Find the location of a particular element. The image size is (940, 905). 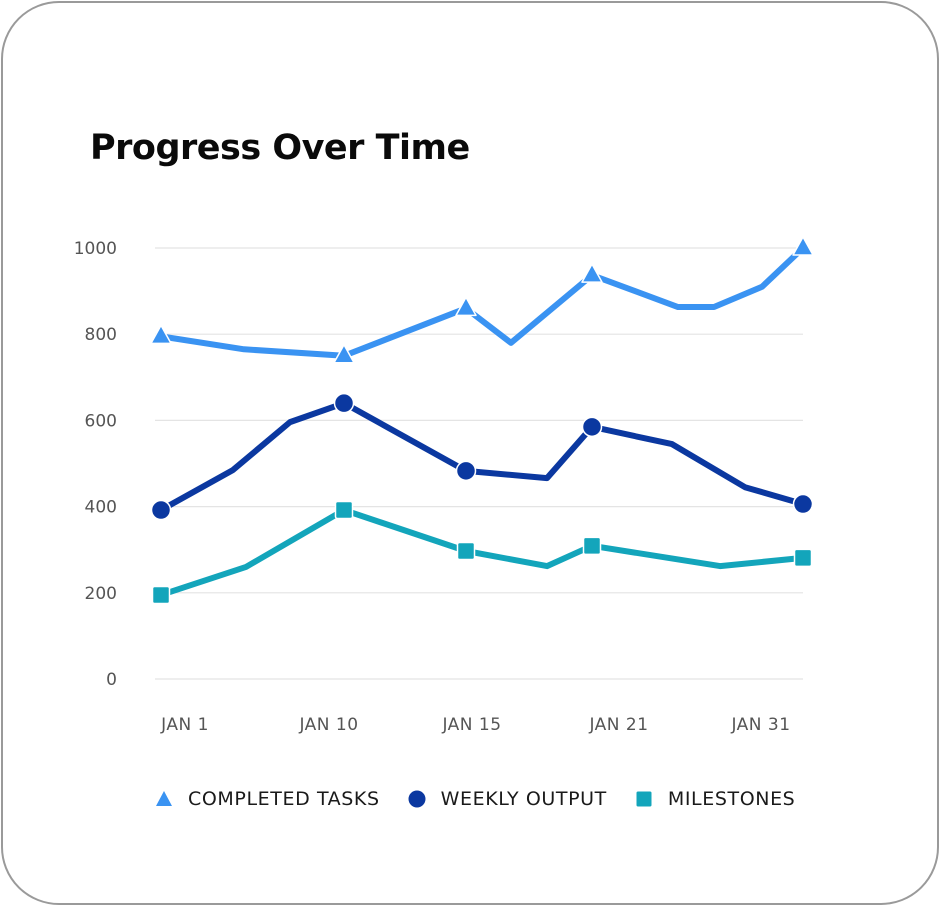

y-tick-label: 200 is located at coordinates (101, 594).